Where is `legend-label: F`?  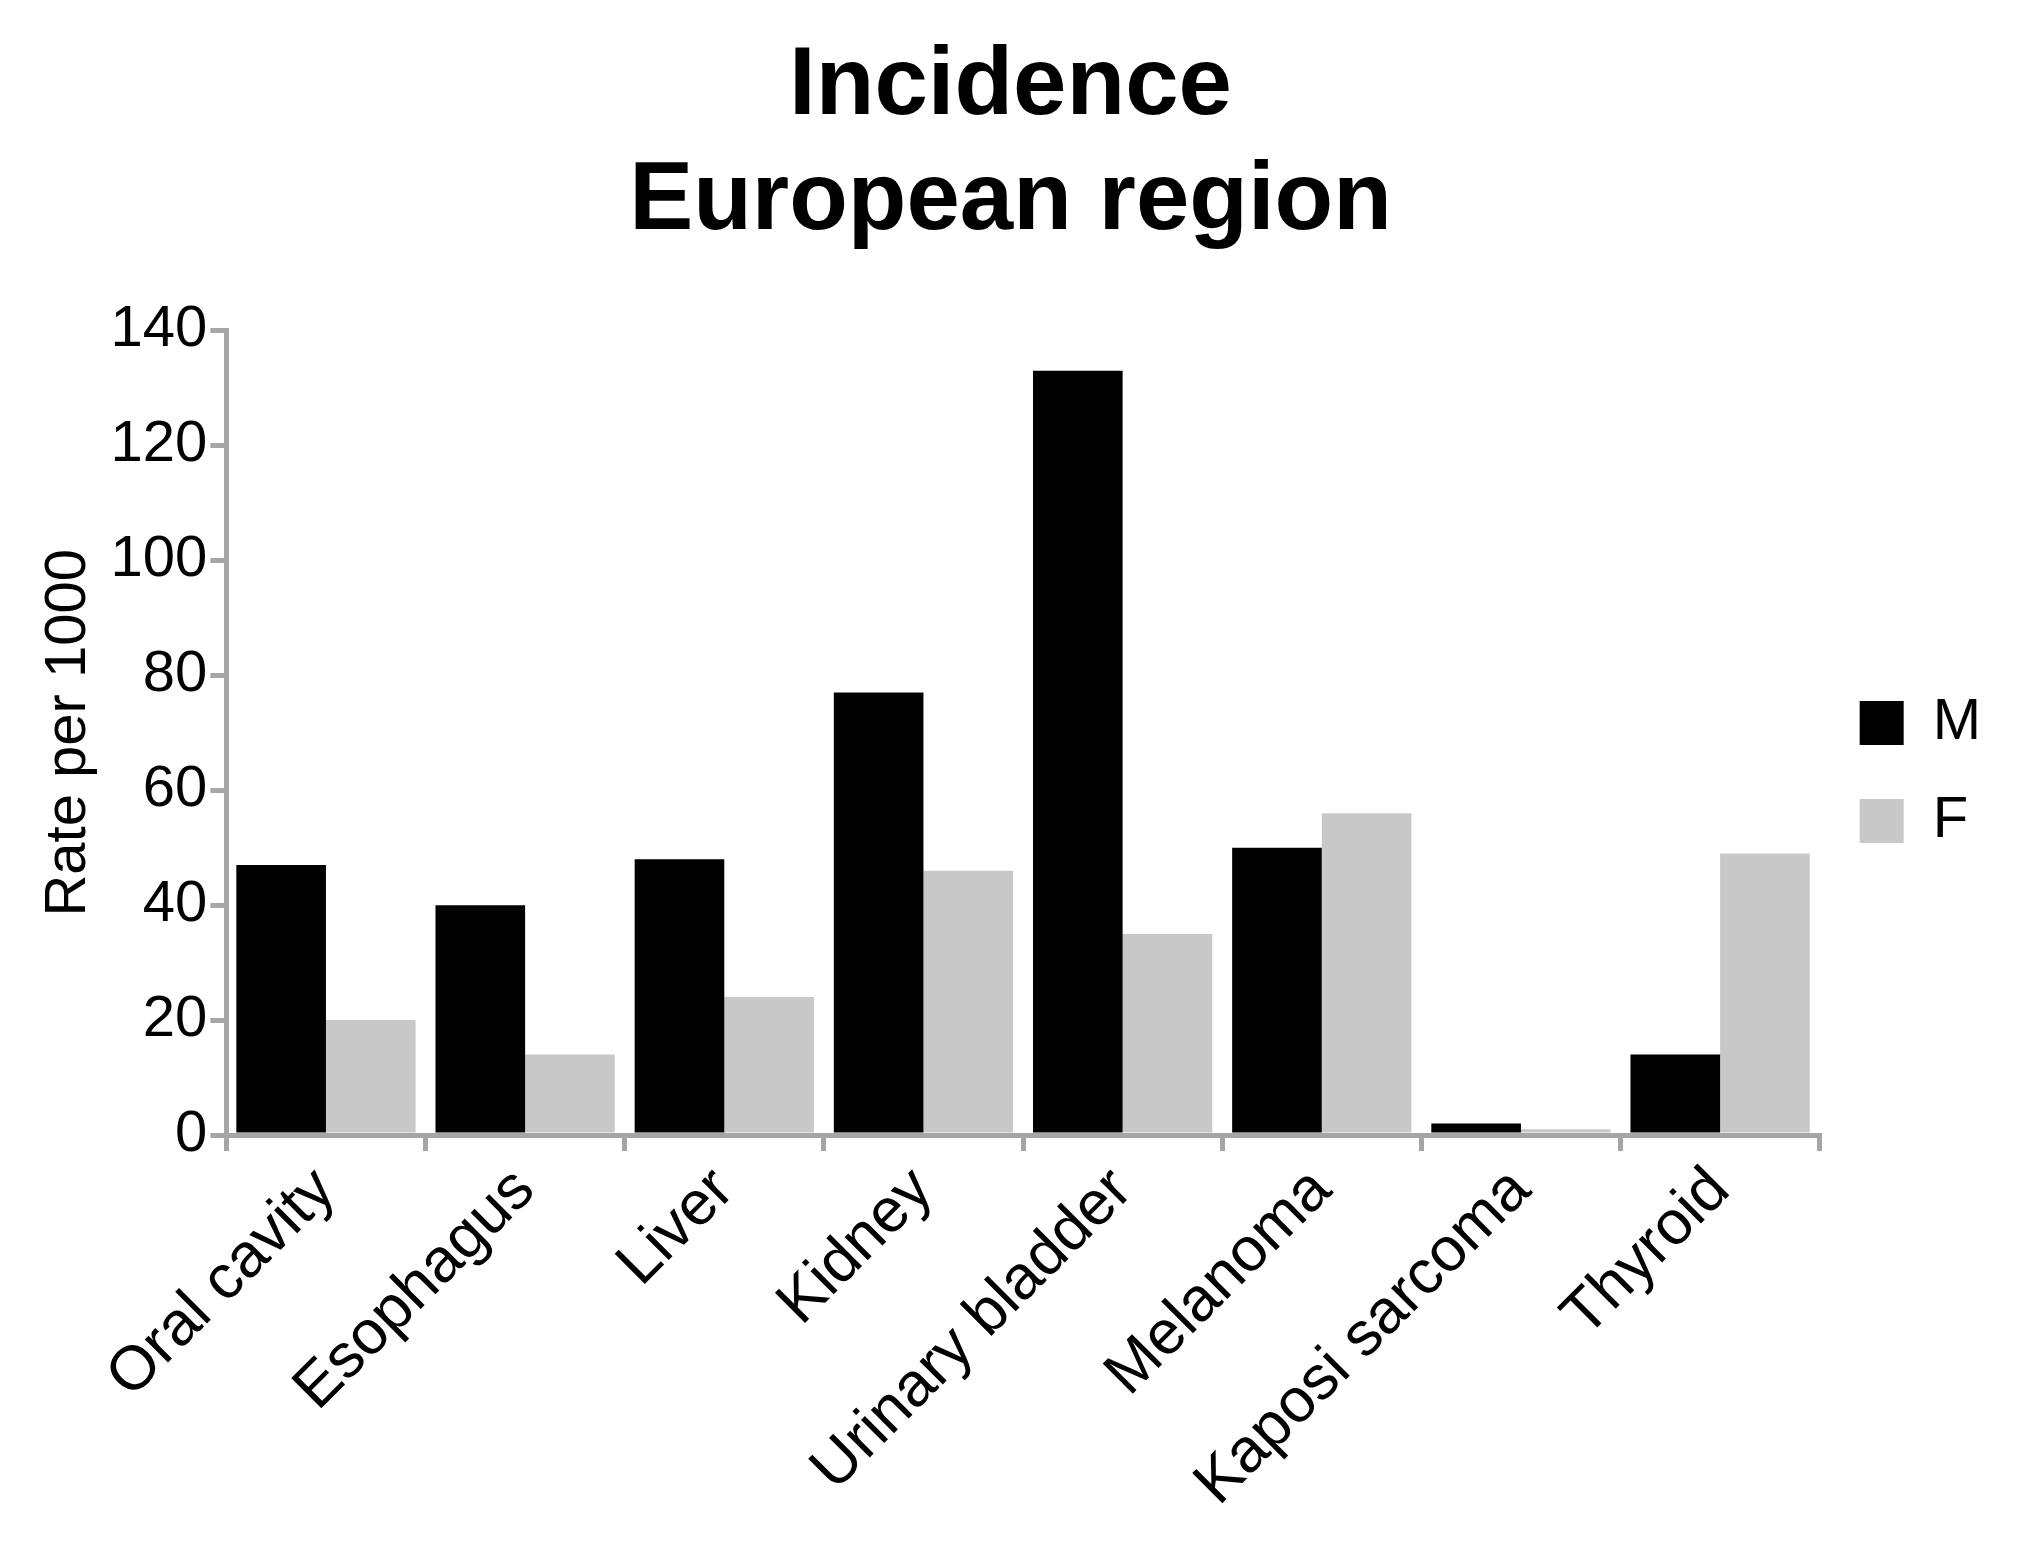
legend-label: F is located at coordinates (1950, 816).